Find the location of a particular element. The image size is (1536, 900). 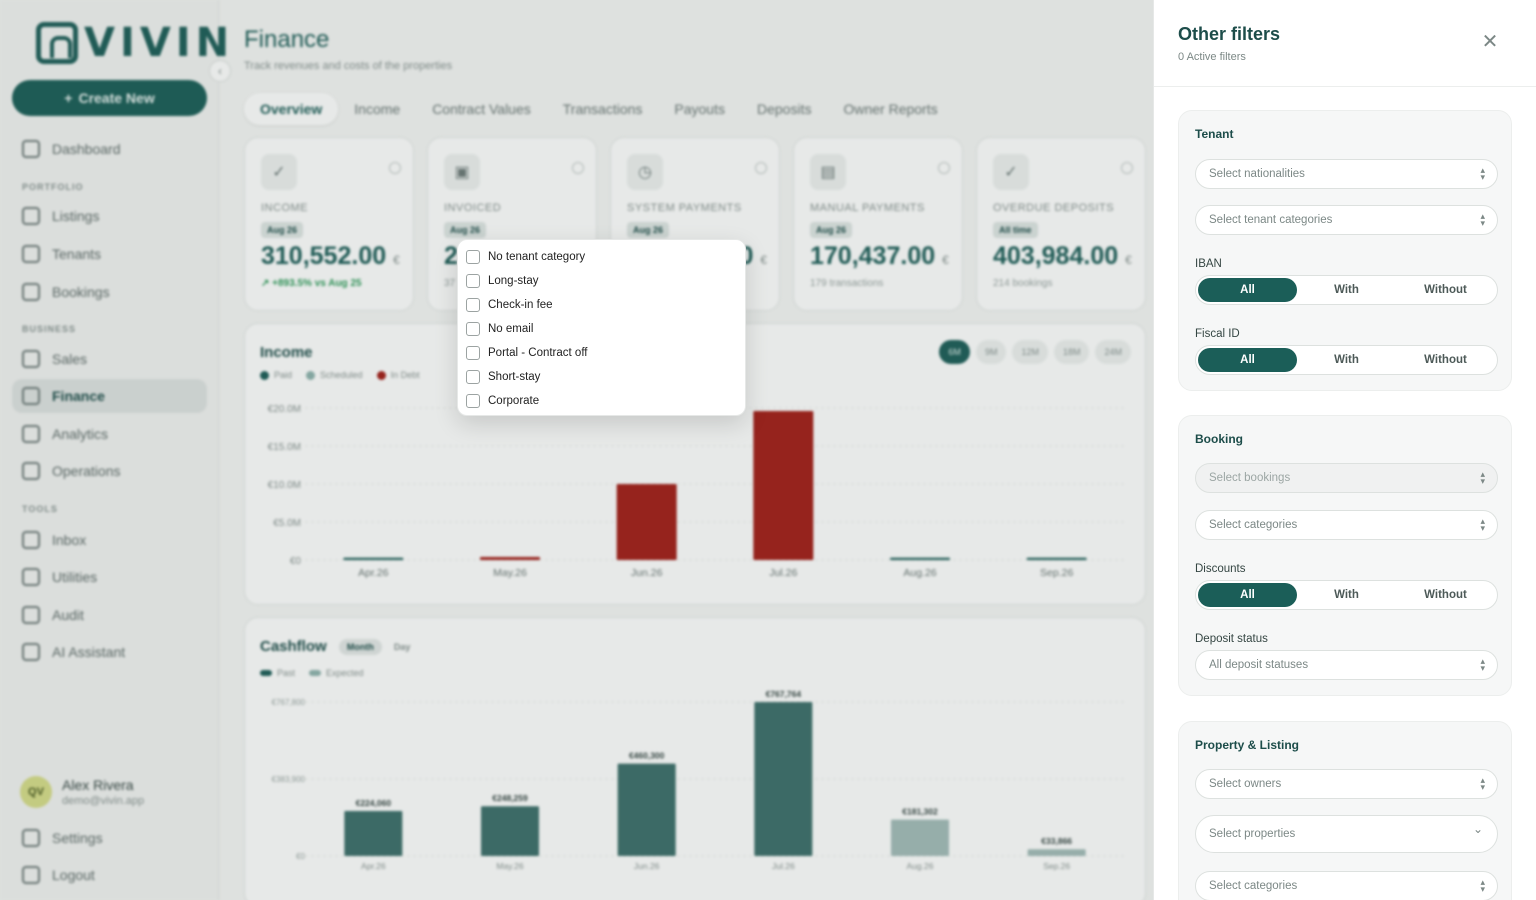

tab-deposits: Deposits is located at coordinates (784, 109).